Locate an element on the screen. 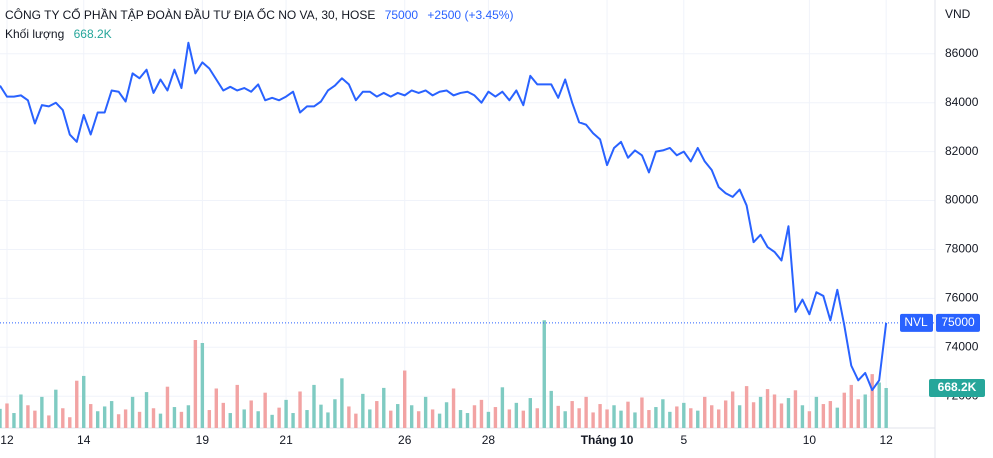 Image resolution: width=993 pixels, height=458 pixels. symbol-label: NVL is located at coordinates (916, 322).